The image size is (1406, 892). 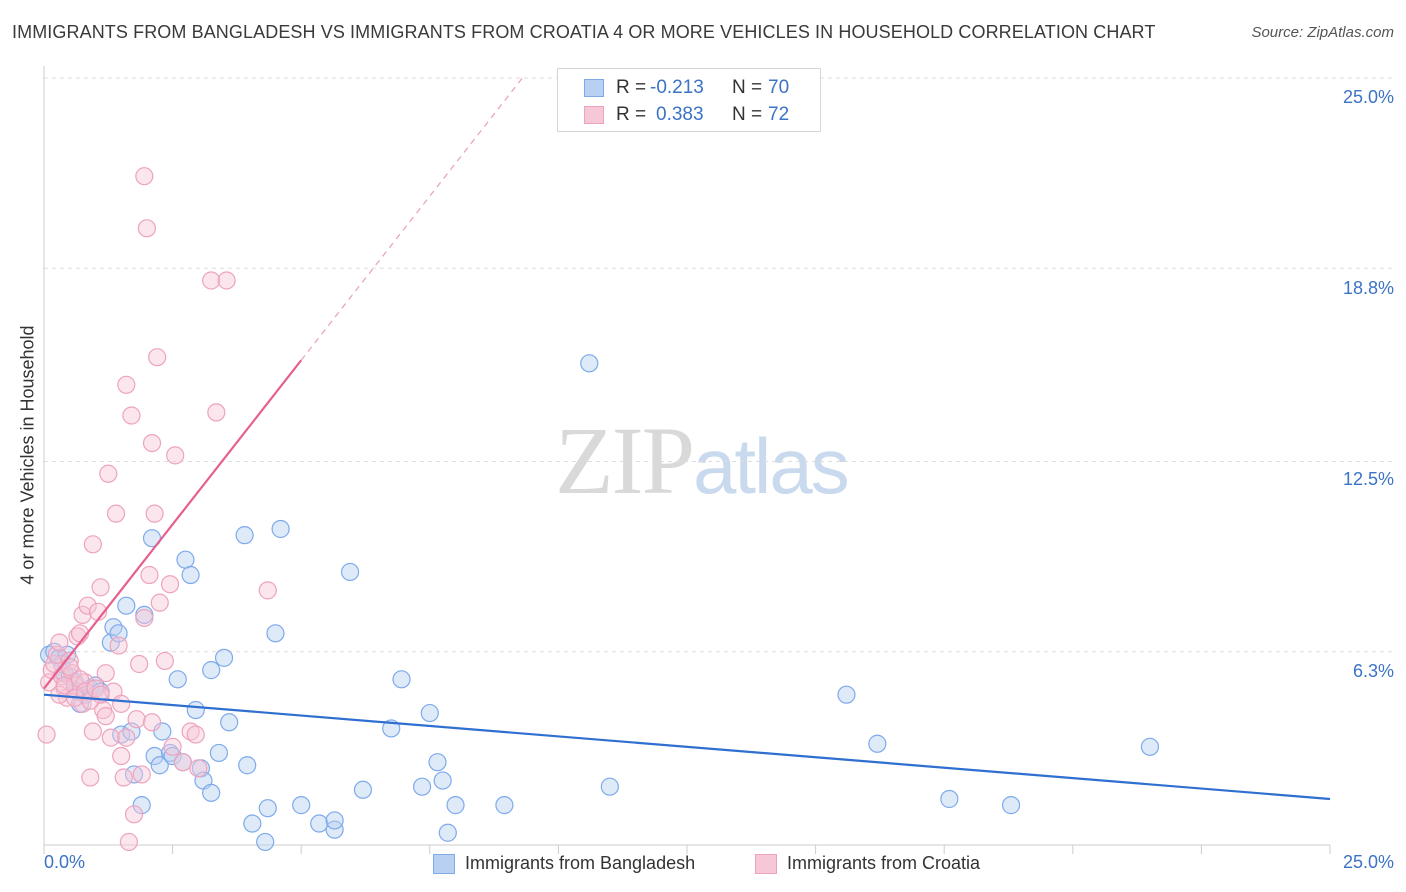 I want to click on legend-swatch-bangladesh, so click(x=444, y=864).